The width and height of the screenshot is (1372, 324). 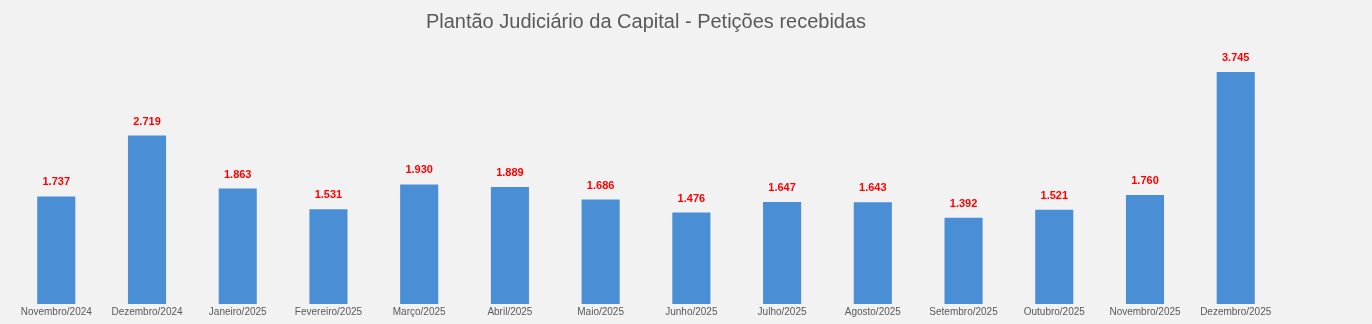 What do you see at coordinates (328, 194) in the screenshot?
I see `data-label: 1.531` at bounding box center [328, 194].